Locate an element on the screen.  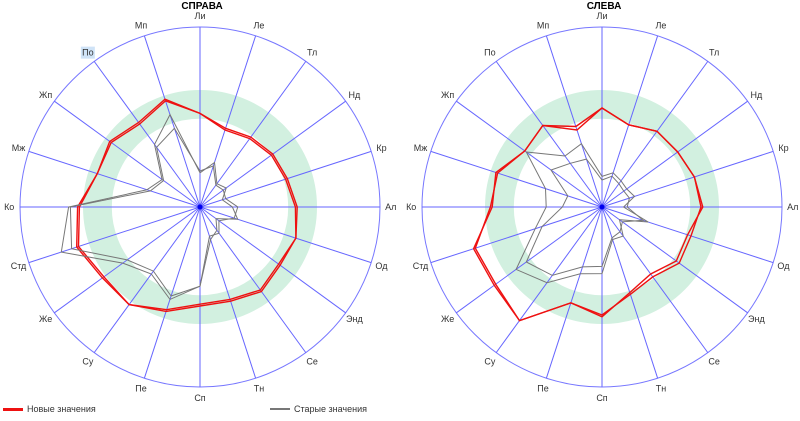
legend-old-label: Старые значения is located at coordinates (330, 409).